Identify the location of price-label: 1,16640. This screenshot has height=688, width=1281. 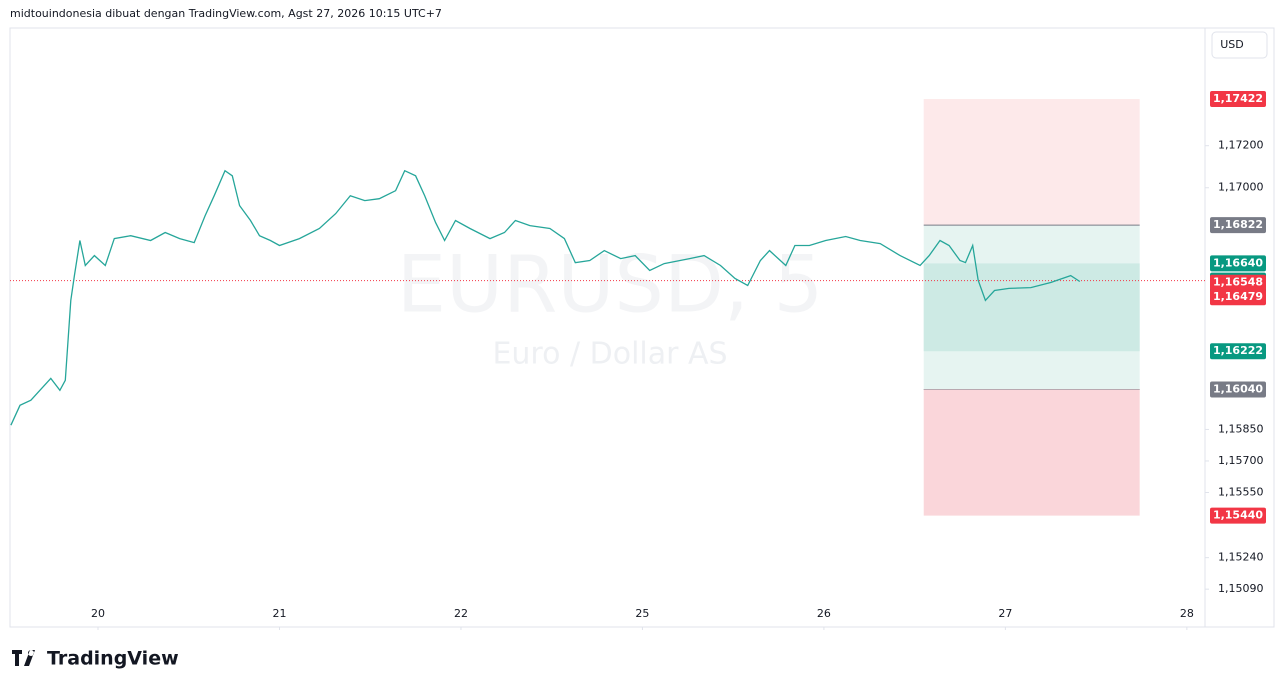
(1238, 262).